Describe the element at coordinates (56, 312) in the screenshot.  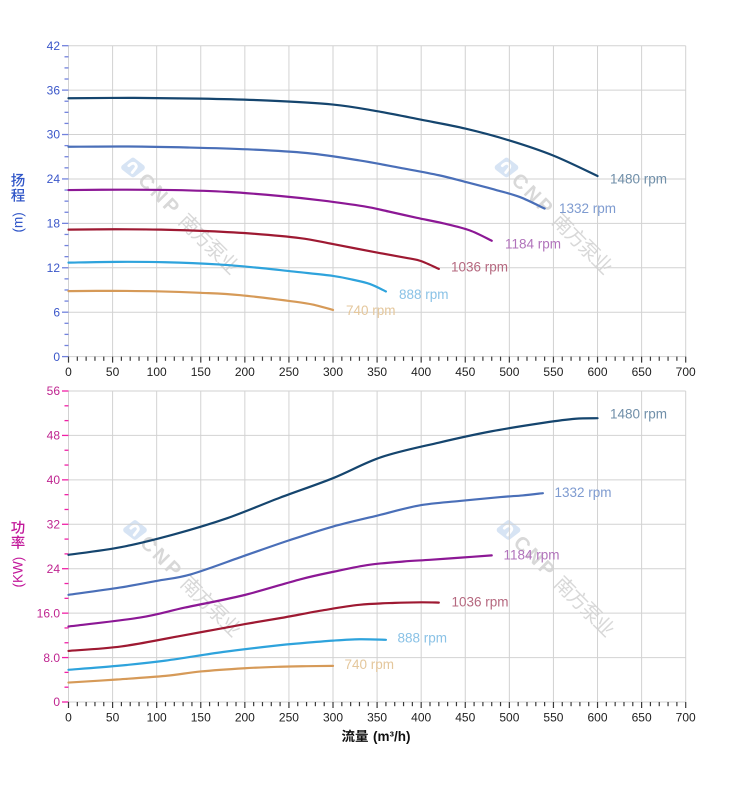
I see `svg-text: 6` at that location.